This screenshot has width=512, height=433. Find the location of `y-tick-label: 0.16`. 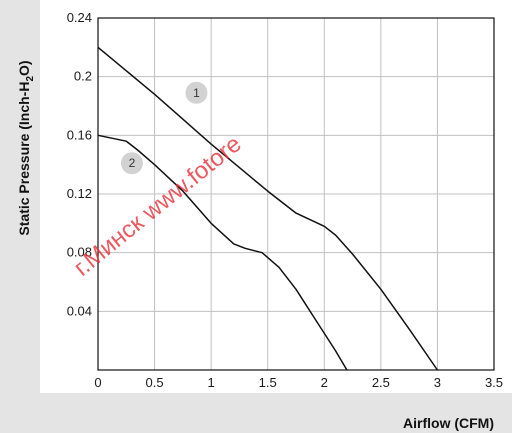

y-tick-label: 0.16 is located at coordinates (79, 134).